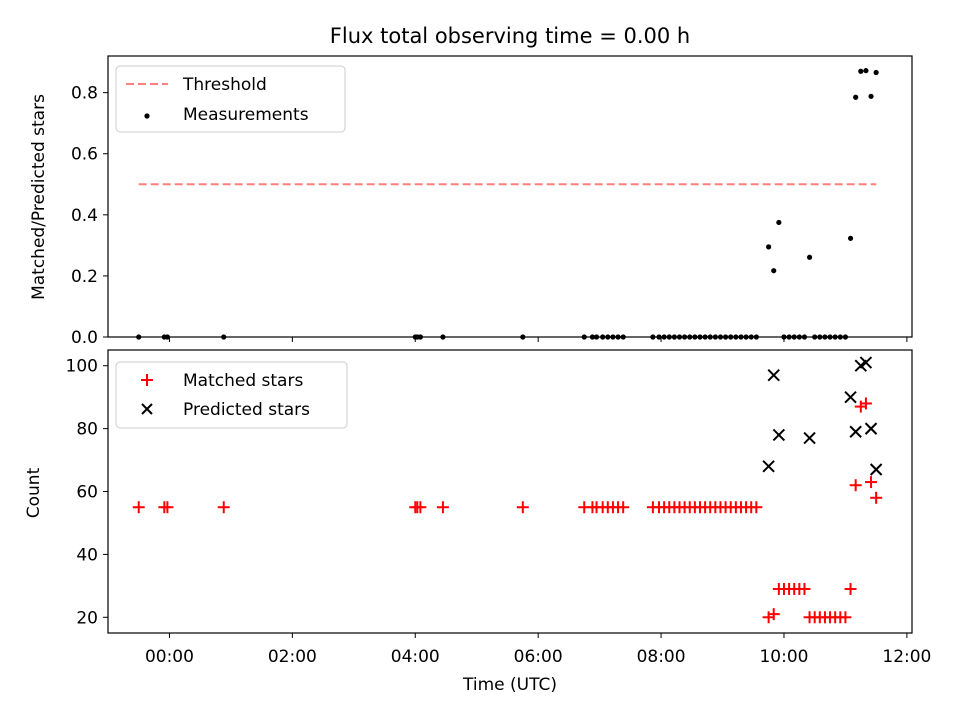 The width and height of the screenshot is (960, 720). Describe the element at coordinates (169, 657) in the screenshot. I see `x-tick-label: 00:00` at that location.